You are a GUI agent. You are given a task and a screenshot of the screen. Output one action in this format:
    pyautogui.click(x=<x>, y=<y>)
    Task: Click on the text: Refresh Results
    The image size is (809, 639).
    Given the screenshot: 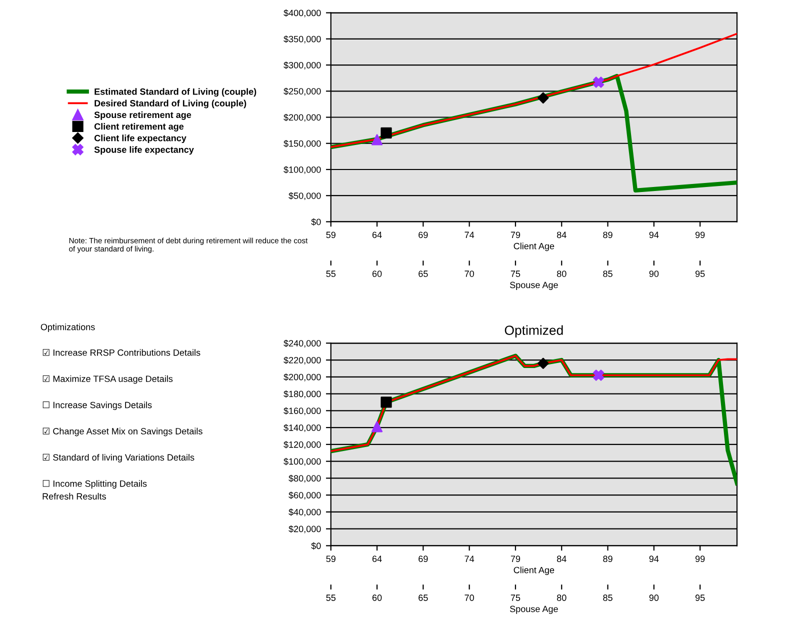 What is the action you would take?
    pyautogui.click(x=74, y=496)
    